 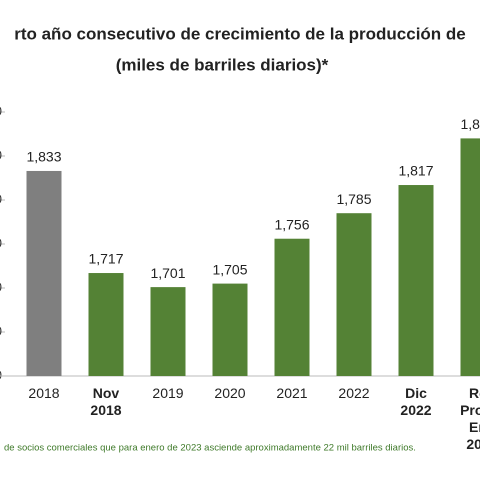 I want to click on x-tick-label: 2021, so click(x=292, y=393).